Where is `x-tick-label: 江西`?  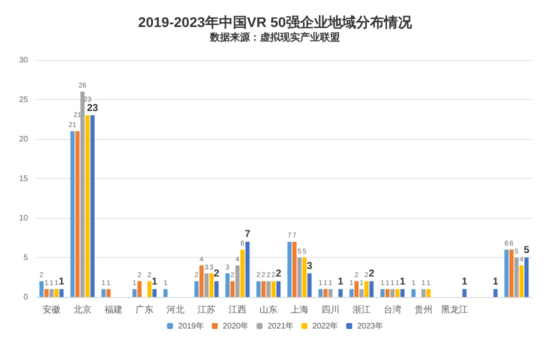
x-tick-label: 江西 is located at coordinates (237, 309).